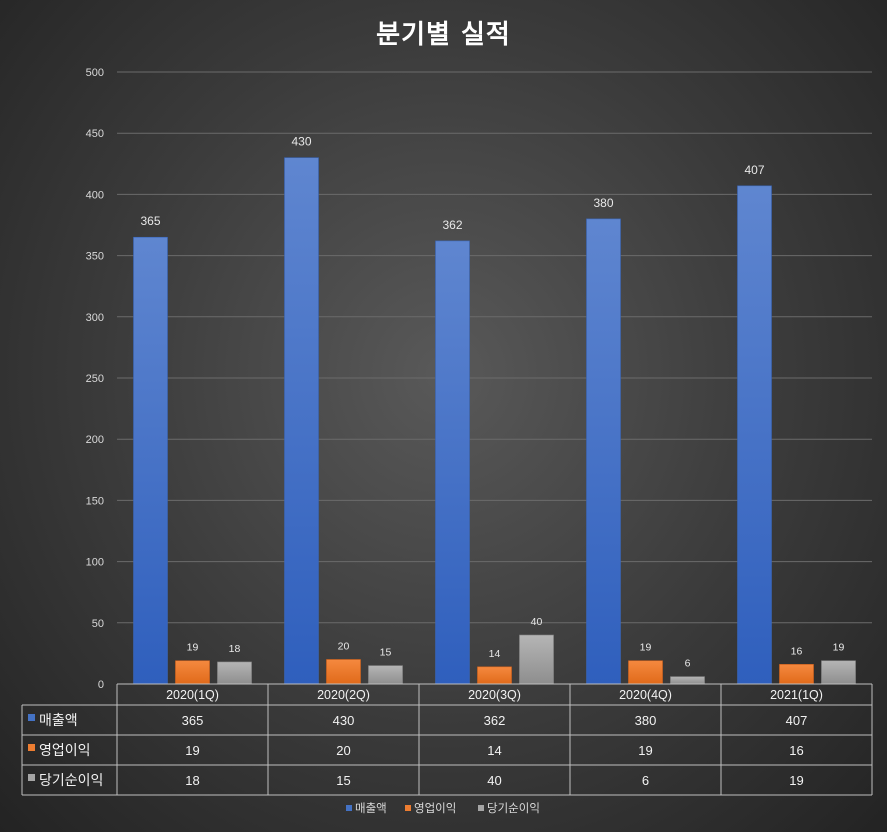 This screenshot has width=887, height=832. What do you see at coordinates (797, 720) in the screenshot?
I see `table-cell: 407` at bounding box center [797, 720].